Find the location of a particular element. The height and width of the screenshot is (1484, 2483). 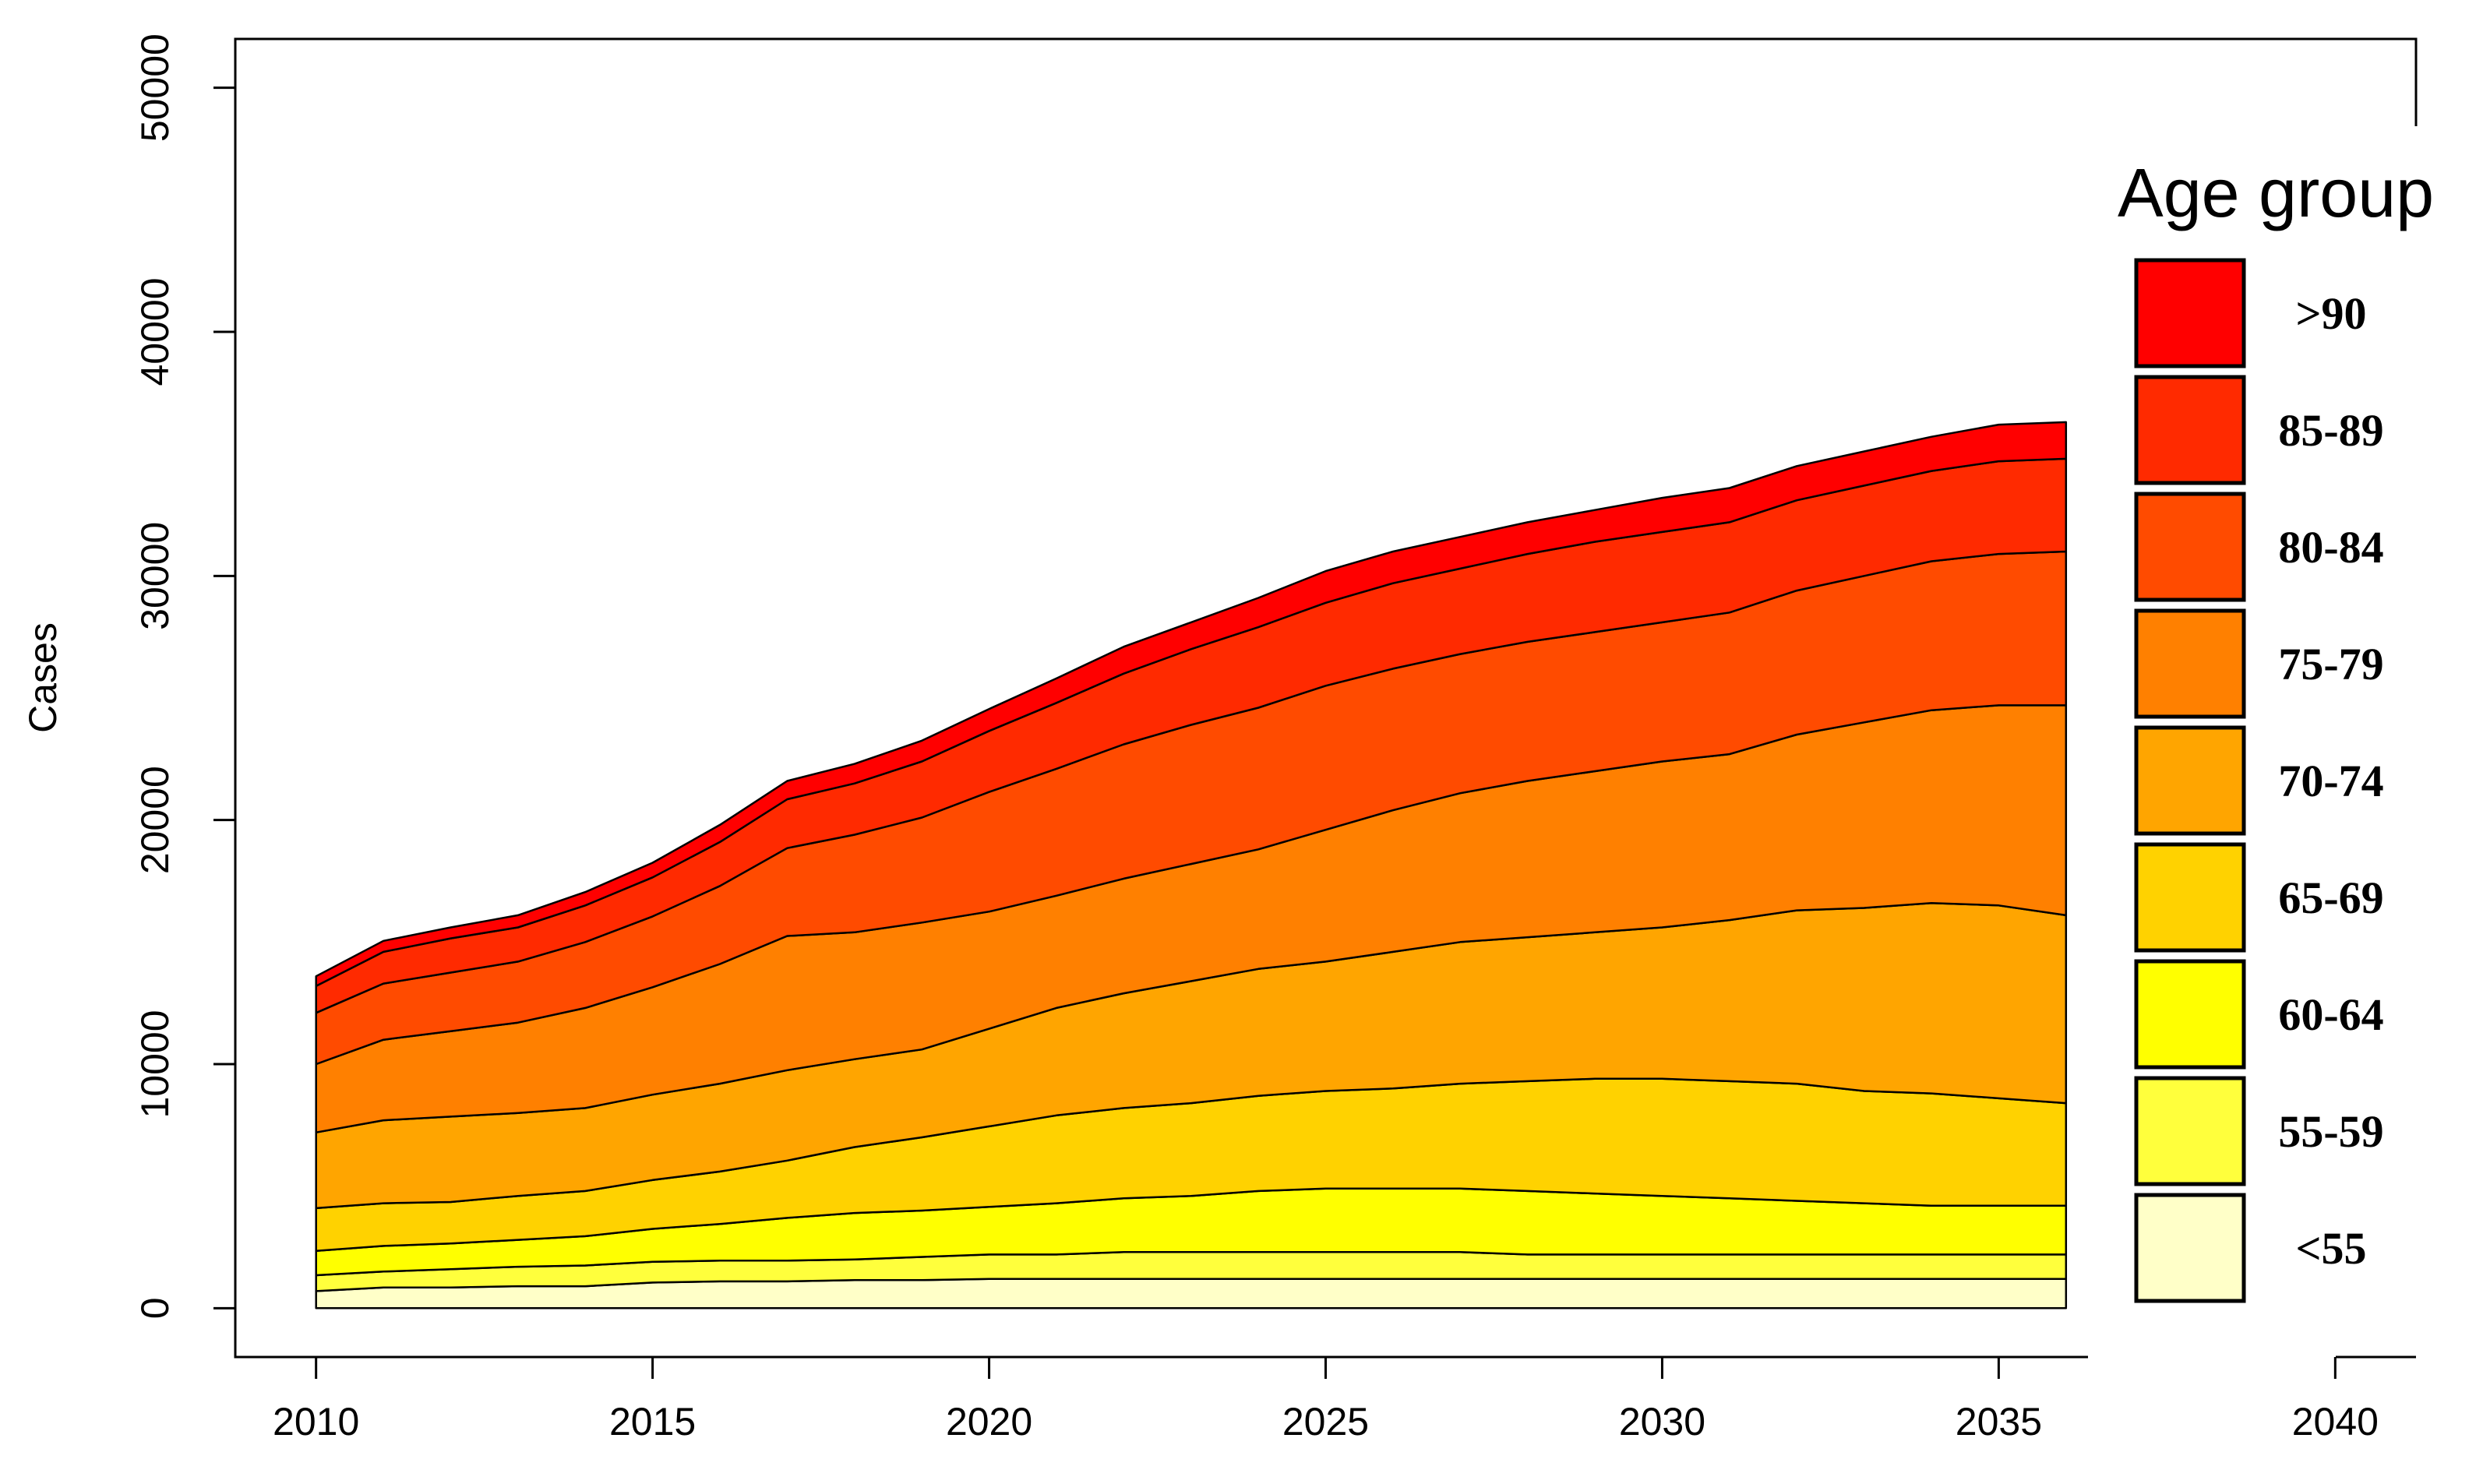

y-tick-label: 20000 is located at coordinates (155, 820).